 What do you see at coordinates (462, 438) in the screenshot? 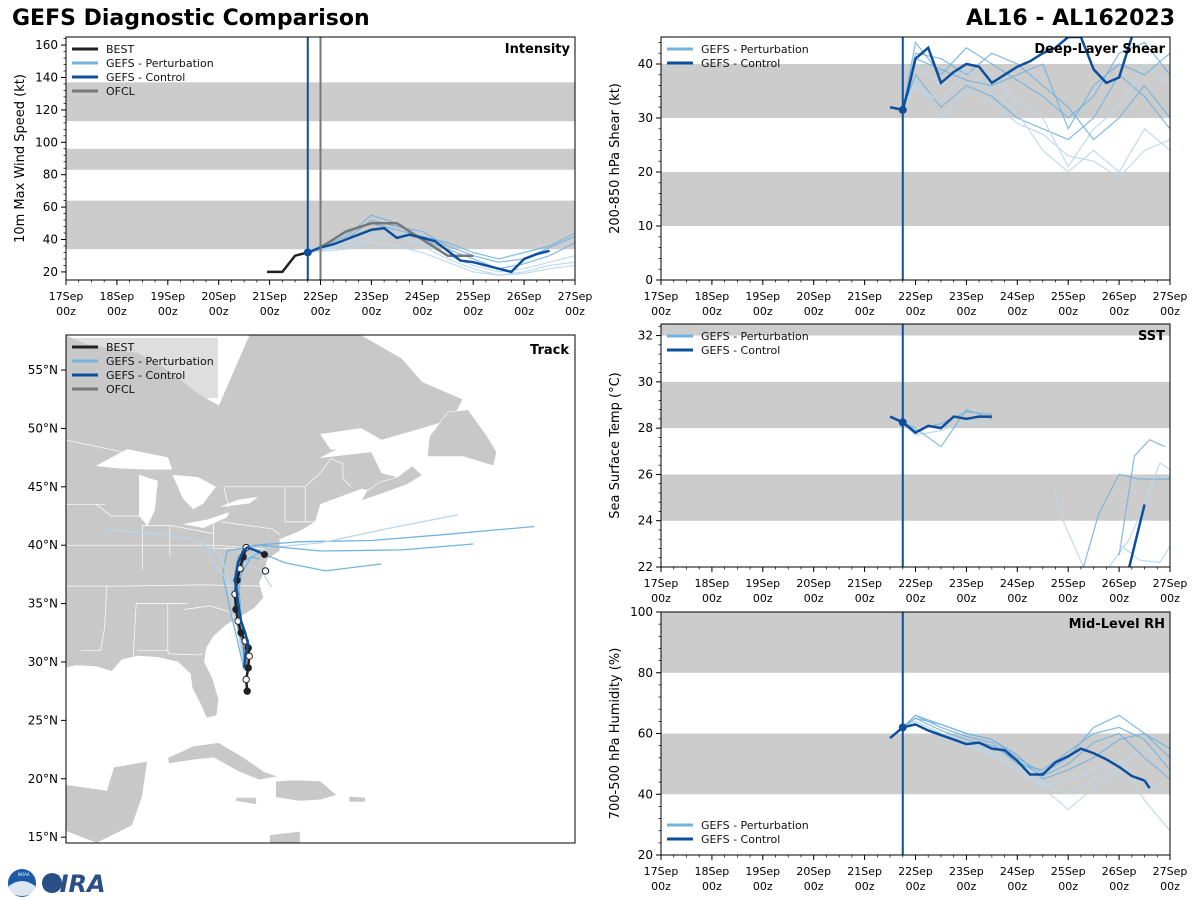
I see `newfoundland-land` at bounding box center [462, 438].